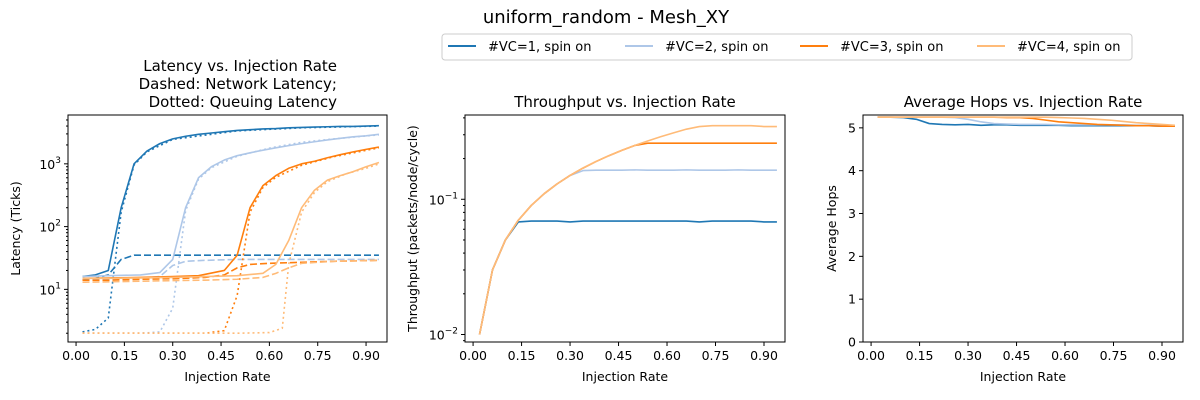 The height and width of the screenshot is (400, 1200). I want to click on panel-title-line: Throughput vs. Injection Rate, so click(624, 102).